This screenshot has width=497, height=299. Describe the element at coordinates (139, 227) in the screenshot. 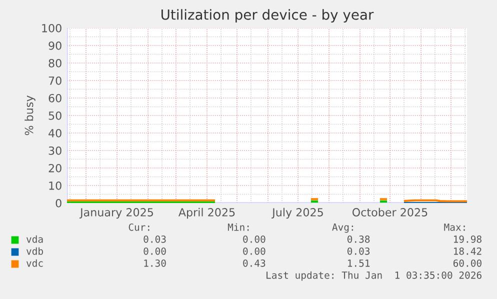

I see `text: Cur:` at that location.